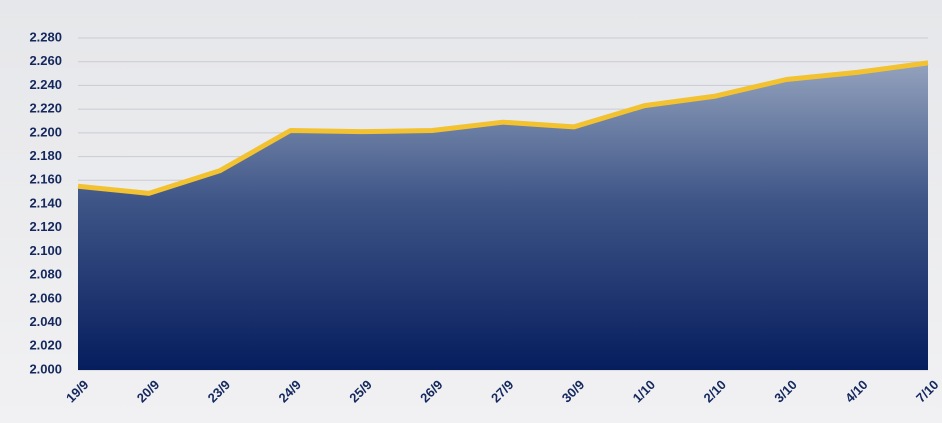  Describe the element at coordinates (45, 155) in the screenshot. I see `y-tick-label: 2.180` at that location.